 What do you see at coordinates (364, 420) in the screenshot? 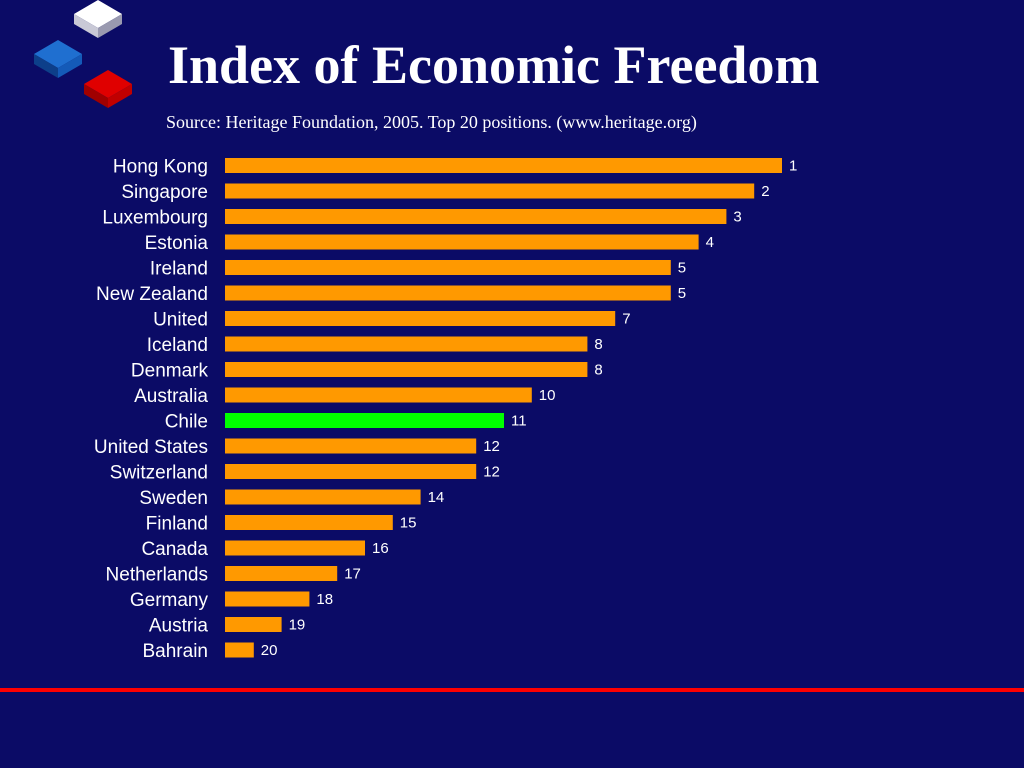
I see `bar-chile` at bounding box center [364, 420].